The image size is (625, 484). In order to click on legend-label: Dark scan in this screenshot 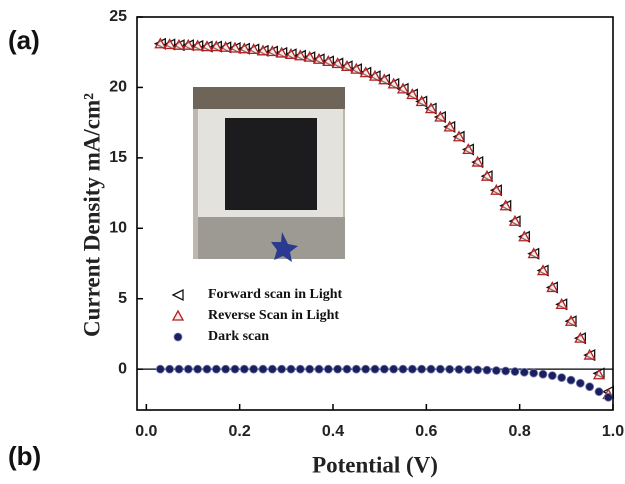, I will do `click(238, 336)`.